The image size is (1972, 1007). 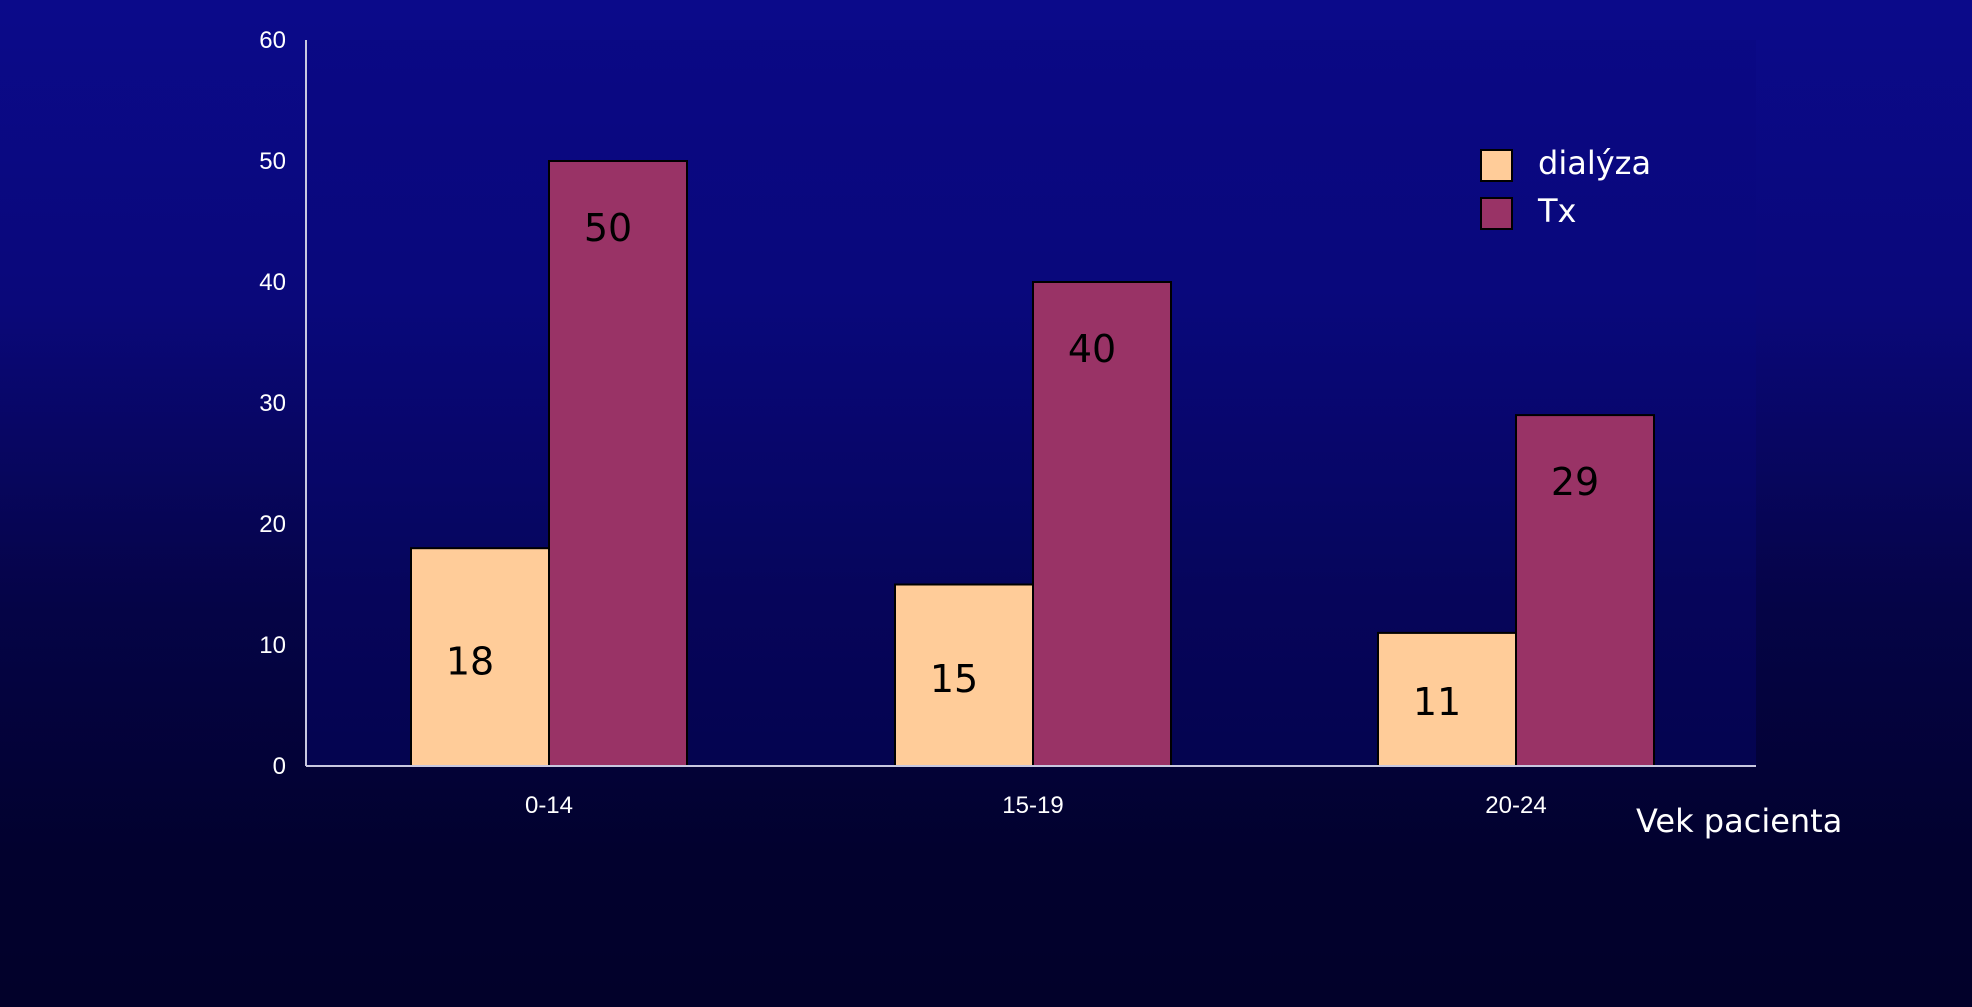 What do you see at coordinates (1032, 805) in the screenshot?
I see `x-tick-label-15-19: 15-19` at bounding box center [1032, 805].